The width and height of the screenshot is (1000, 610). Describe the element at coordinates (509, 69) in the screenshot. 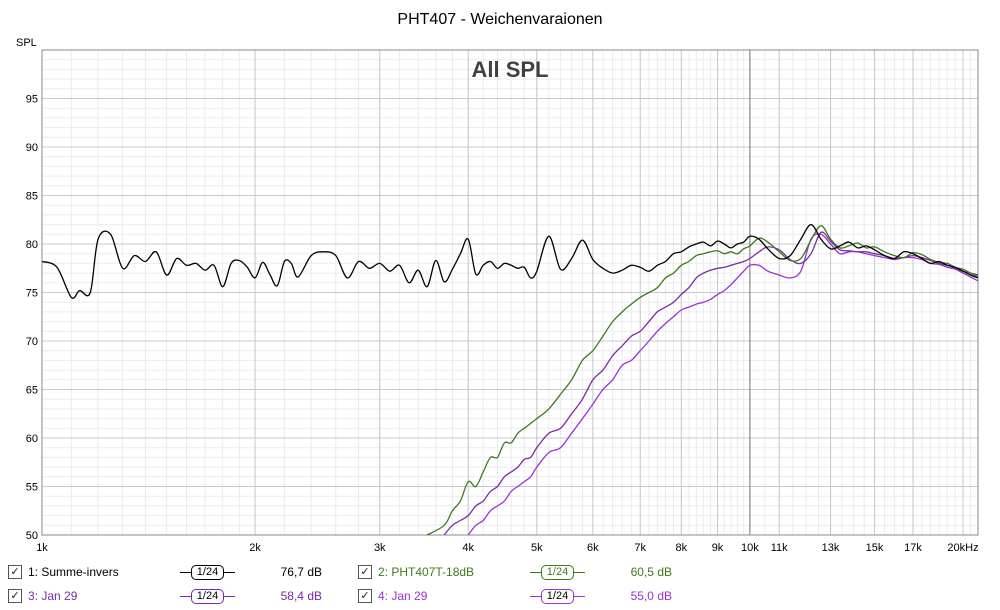

I see `chart-subtitle: All SPL` at that location.